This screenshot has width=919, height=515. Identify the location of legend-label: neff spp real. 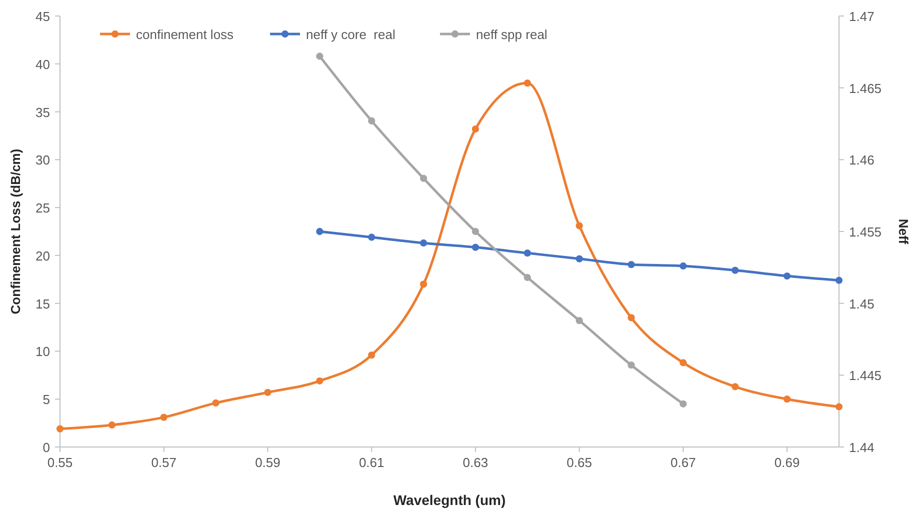
(512, 34).